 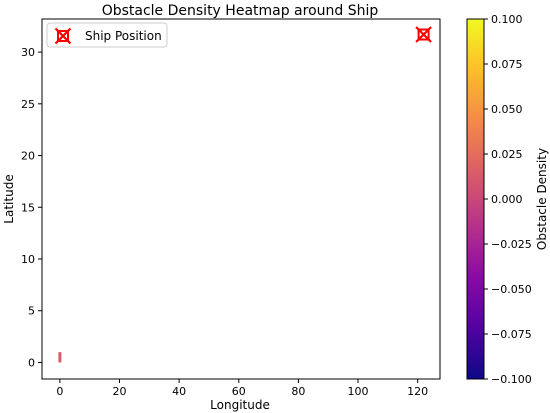 What do you see at coordinates (59, 391) in the screenshot?
I see `x-tick-label: 0` at bounding box center [59, 391].